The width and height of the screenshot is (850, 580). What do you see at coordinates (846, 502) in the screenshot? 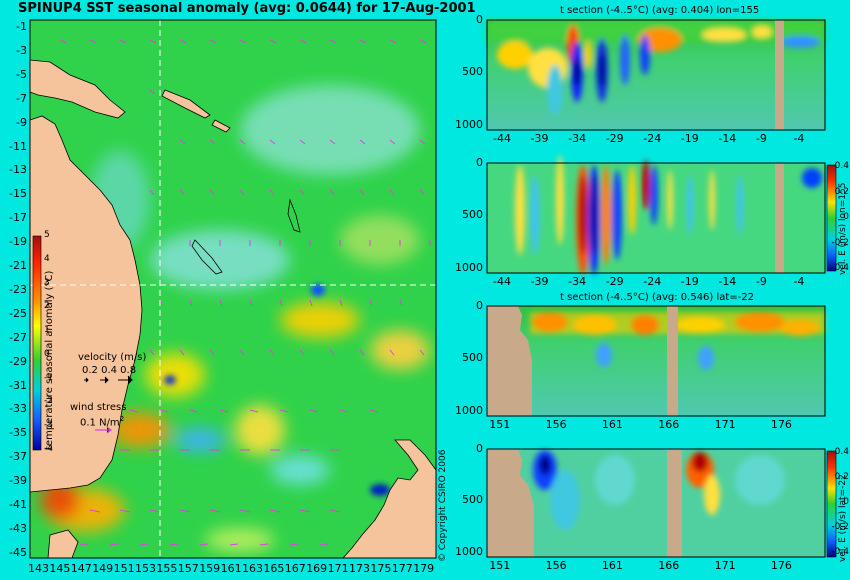
I see `panel-4-colorbar-tick: 0` at bounding box center [846, 502].